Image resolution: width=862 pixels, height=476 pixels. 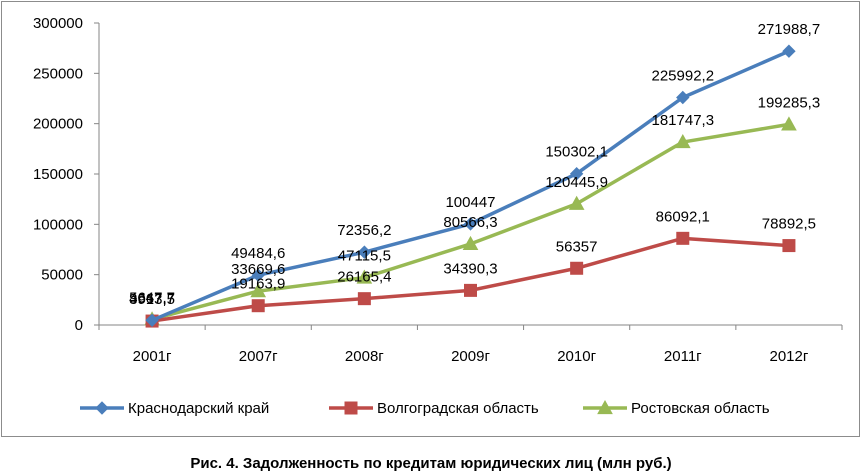 I want to click on data-label: 100447, so click(x=470, y=202).